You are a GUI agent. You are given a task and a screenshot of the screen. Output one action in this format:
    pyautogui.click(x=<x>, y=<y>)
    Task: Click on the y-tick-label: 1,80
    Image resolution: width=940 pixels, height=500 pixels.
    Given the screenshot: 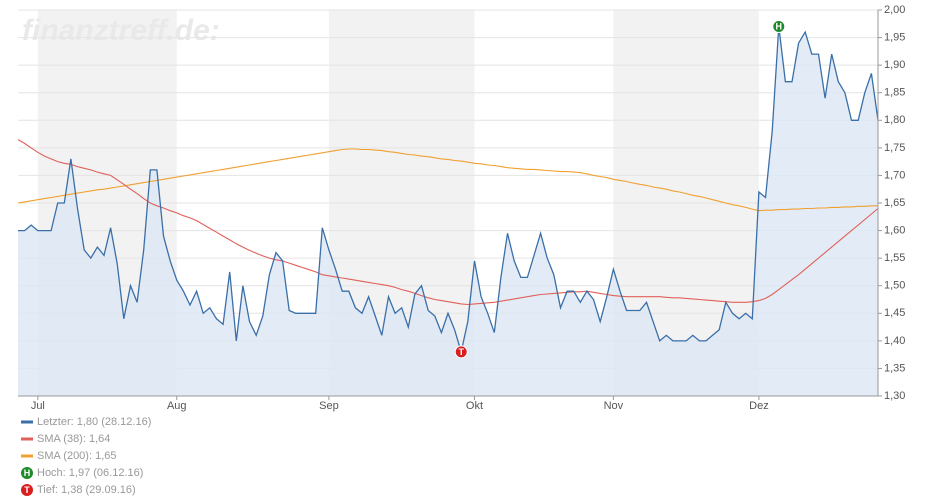 What is the action you would take?
    pyautogui.click(x=894, y=120)
    